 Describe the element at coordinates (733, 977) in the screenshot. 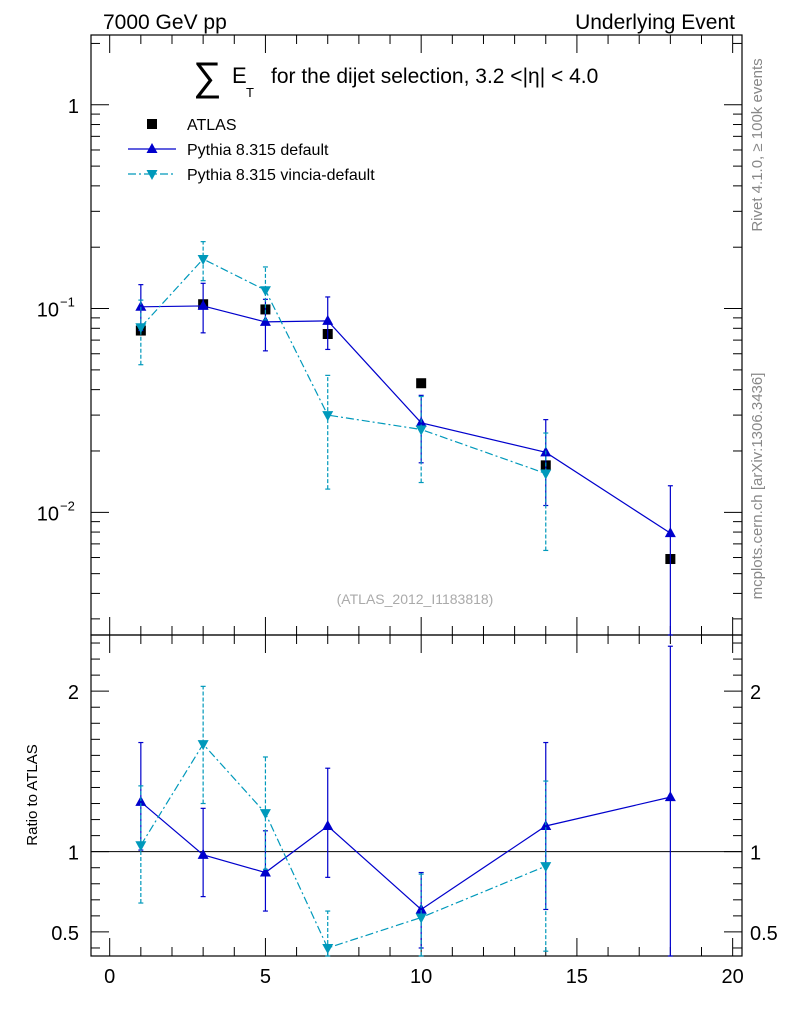

I see `xtick-label: 20` at that location.